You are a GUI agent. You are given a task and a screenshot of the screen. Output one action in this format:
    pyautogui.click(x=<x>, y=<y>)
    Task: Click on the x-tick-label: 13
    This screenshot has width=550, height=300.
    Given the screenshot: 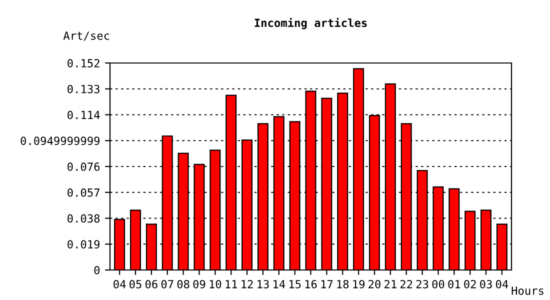 What is the action you would take?
    pyautogui.click(x=263, y=284)
    